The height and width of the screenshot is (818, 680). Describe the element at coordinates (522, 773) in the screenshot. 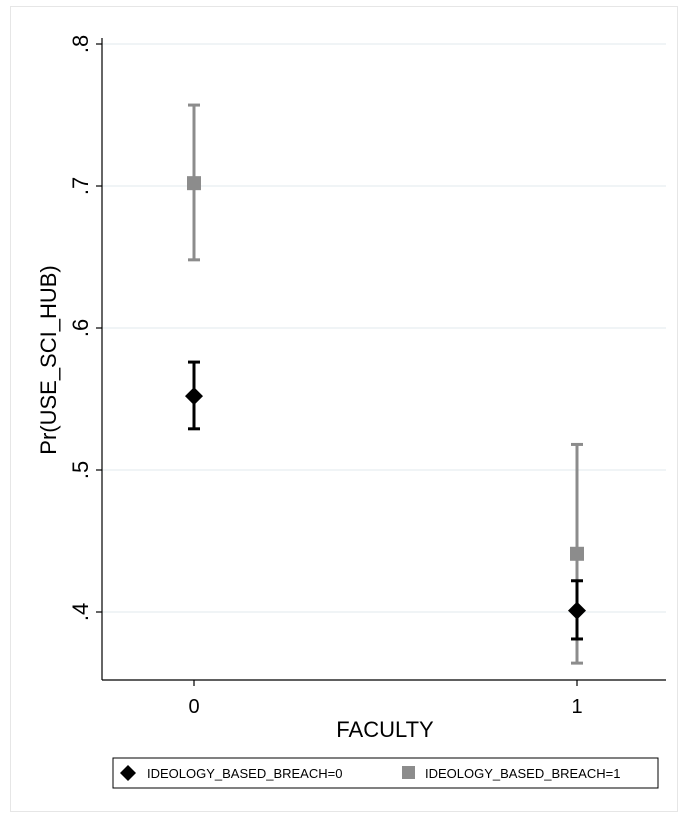

I see `legend-label-series-1: IDEOLOGY_BASED_BREACH=1` at that location.